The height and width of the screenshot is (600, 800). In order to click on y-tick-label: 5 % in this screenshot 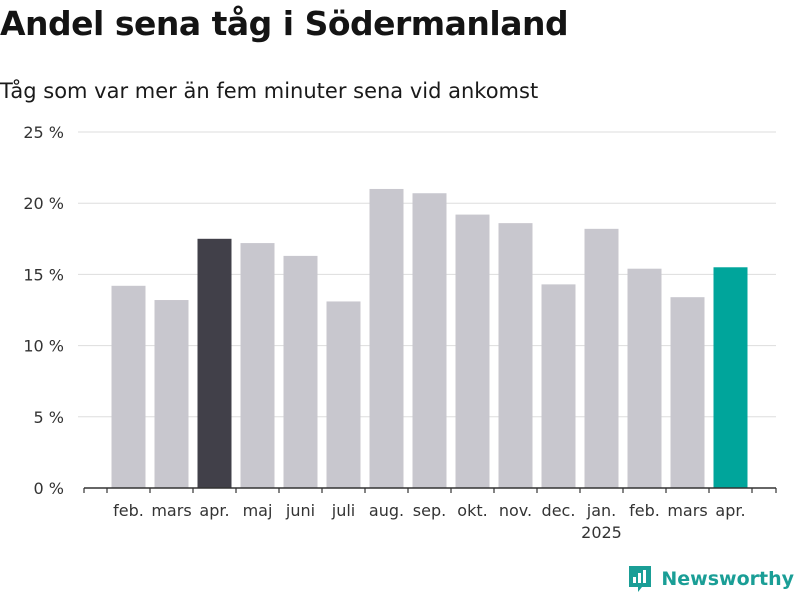, I will do `click(49, 417)`.